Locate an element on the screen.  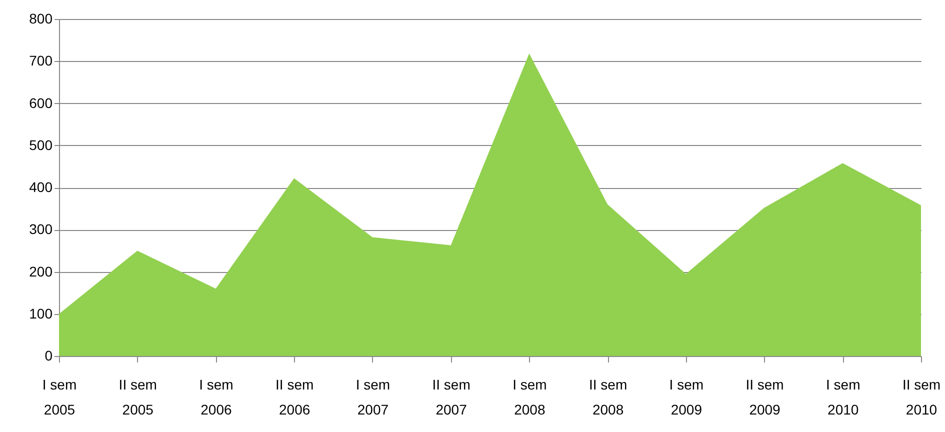
x-tick-label: II sem 2007 is located at coordinates (451, 397).